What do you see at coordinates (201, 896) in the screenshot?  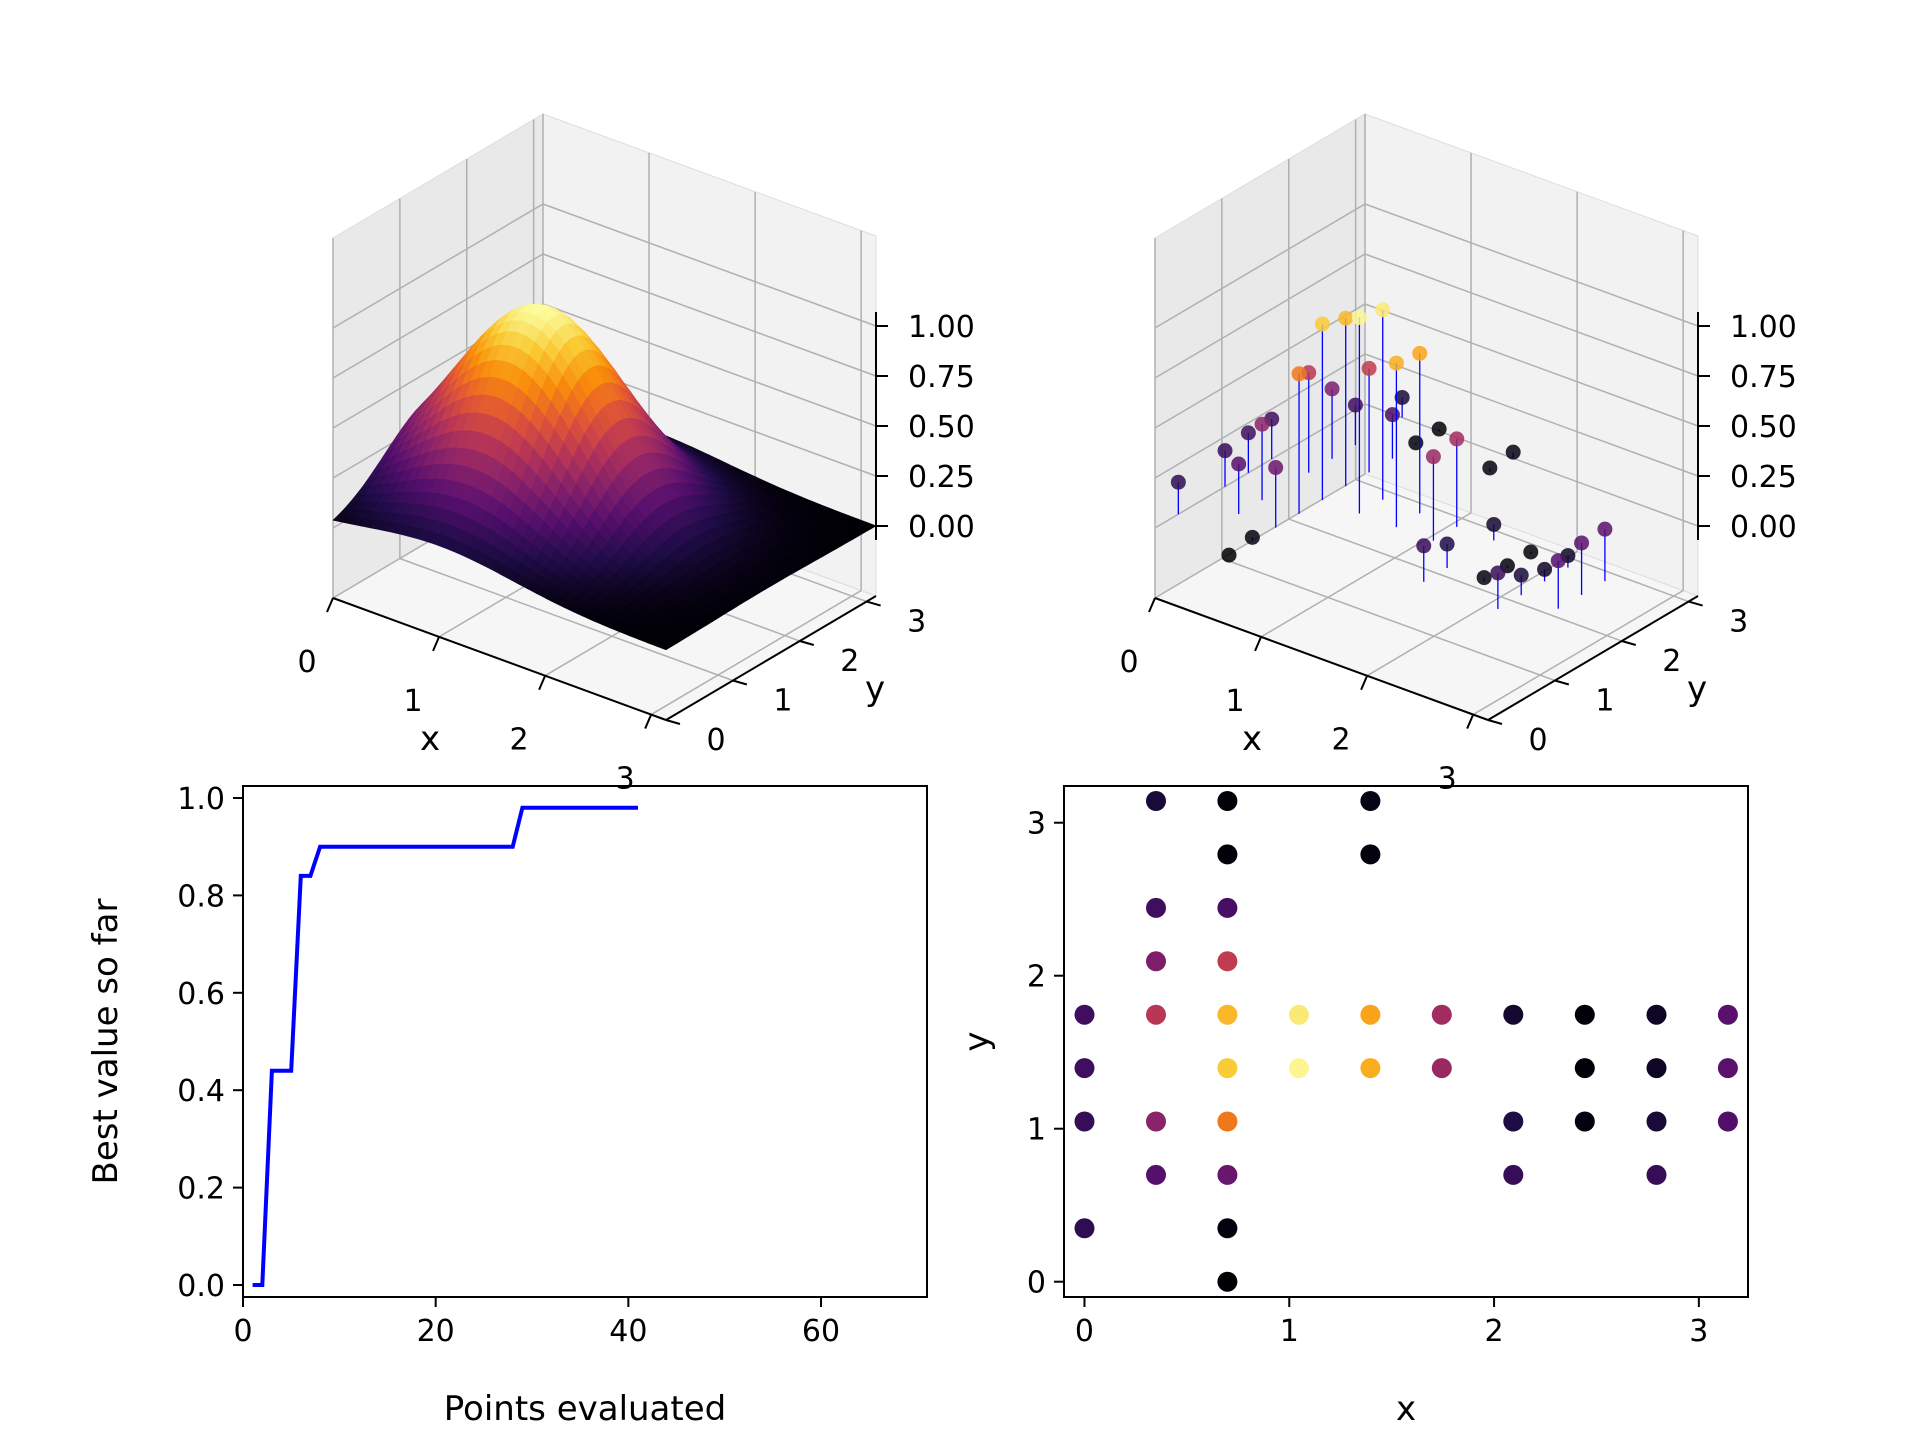 I see `y-tick-label: 0.8` at bounding box center [201, 896].